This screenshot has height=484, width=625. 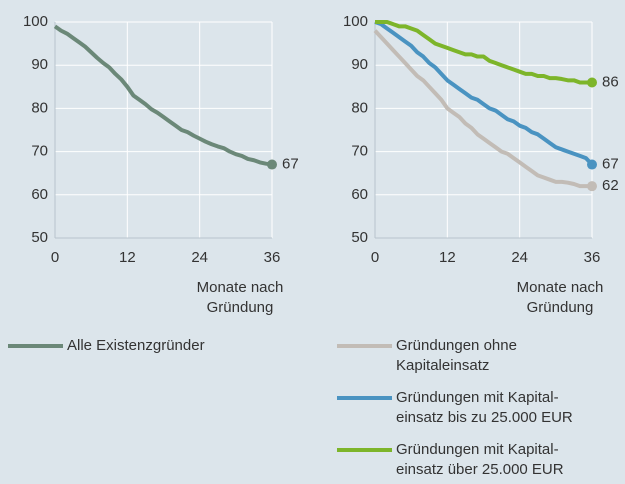 What do you see at coordinates (456, 345) in the screenshot?
I see `legend-label: Gründungen ohne` at bounding box center [456, 345].